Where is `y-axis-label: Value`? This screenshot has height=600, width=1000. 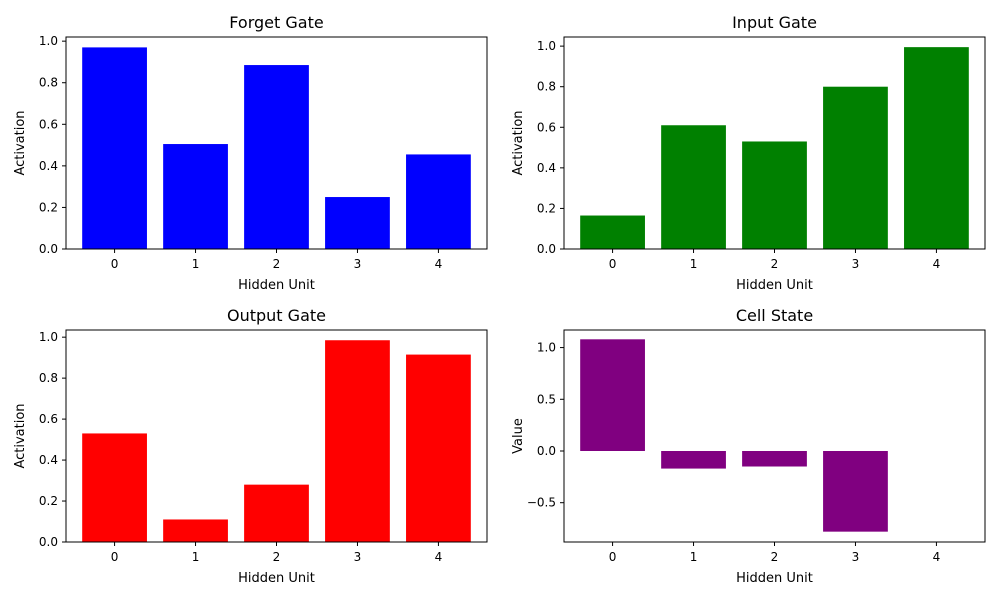 y-axis-label: Value is located at coordinates (518, 436).